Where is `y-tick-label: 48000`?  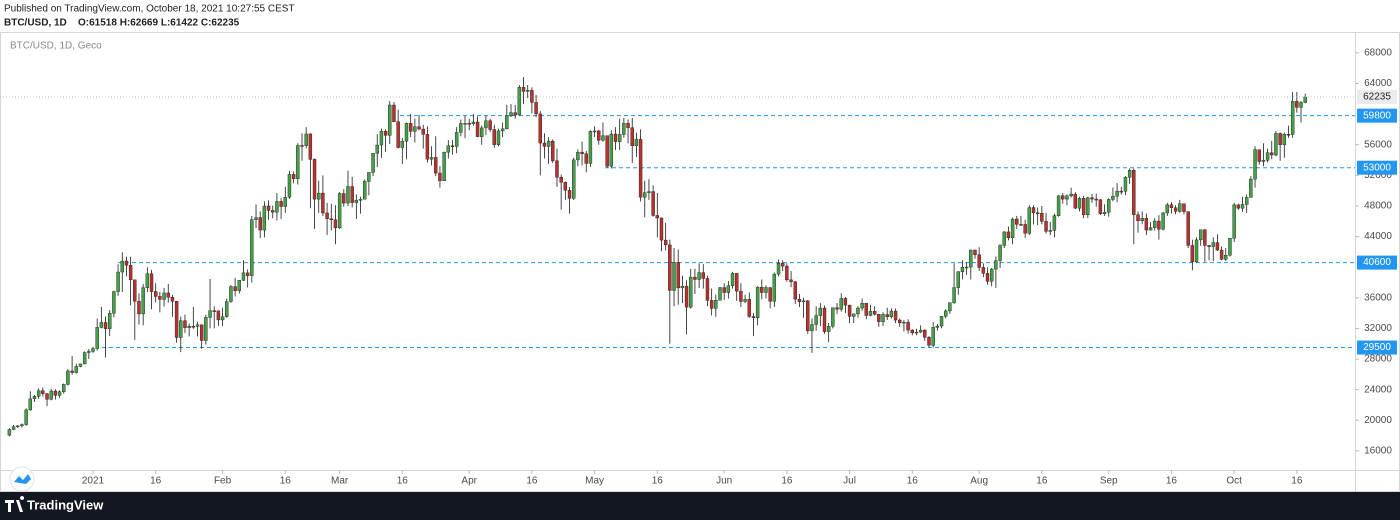
y-tick-label: 48000 is located at coordinates (1378, 206).